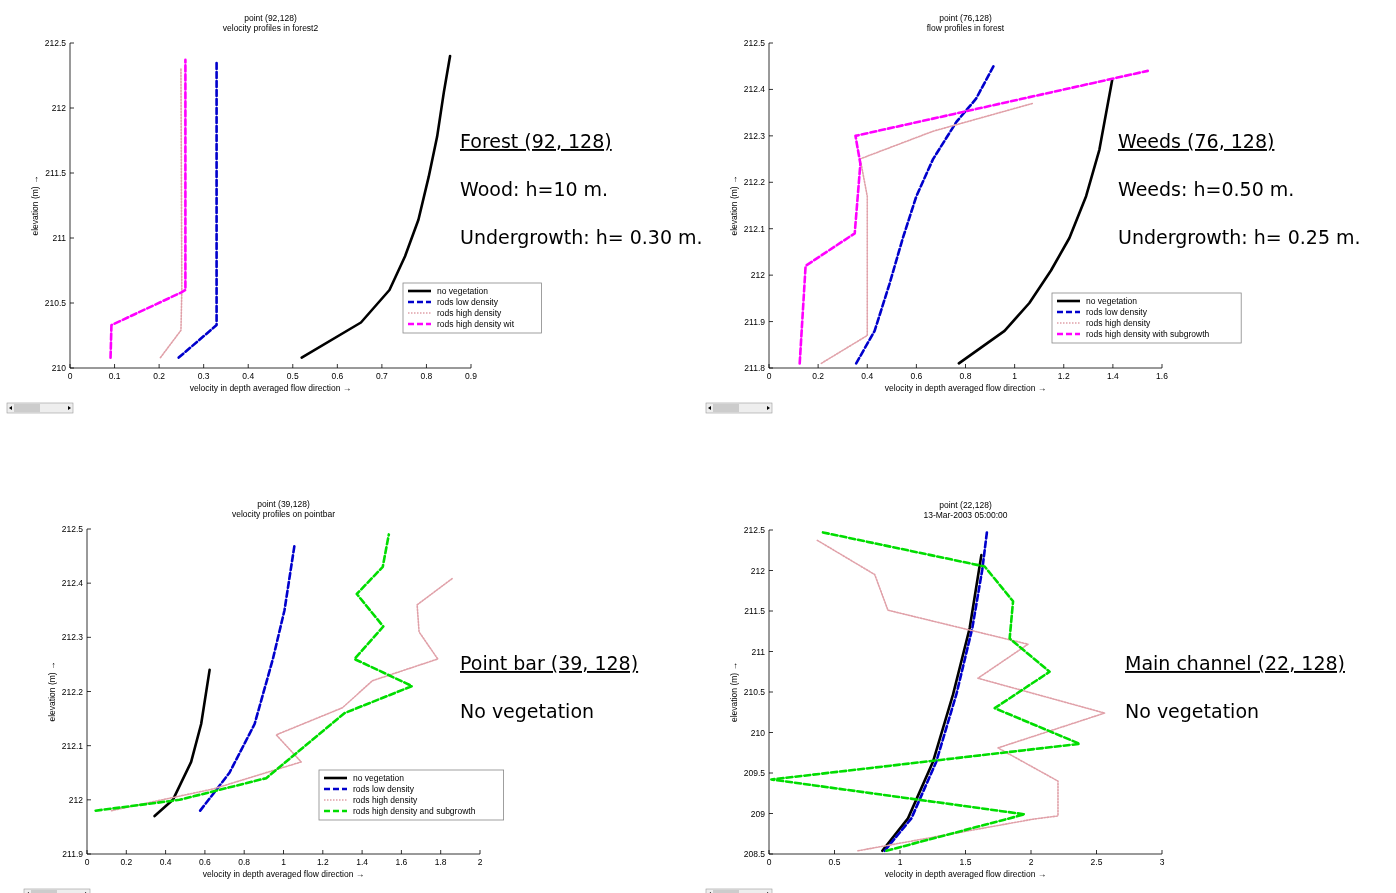  I want to click on x-tick-label: 0.3, so click(203, 376).